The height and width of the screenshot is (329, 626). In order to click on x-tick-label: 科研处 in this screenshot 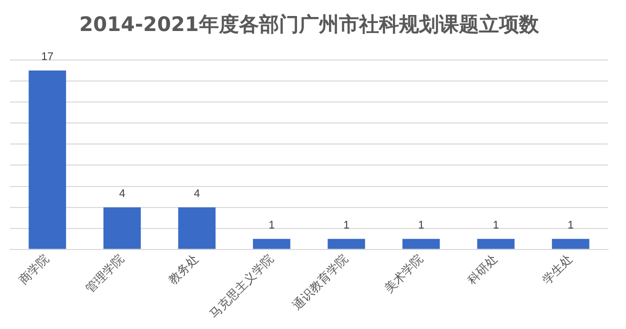, I will do `click(482, 270)`.